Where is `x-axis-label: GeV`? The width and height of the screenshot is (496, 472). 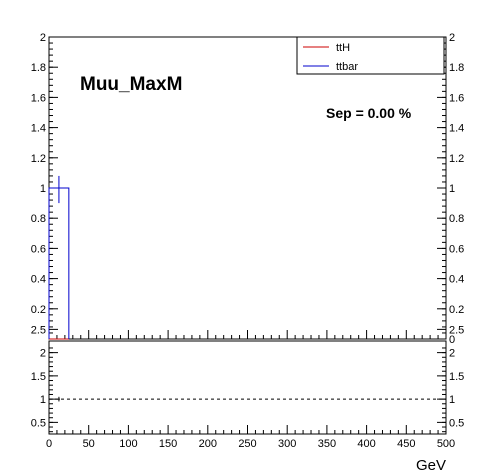
x-axis-label: GeV is located at coordinates (431, 464).